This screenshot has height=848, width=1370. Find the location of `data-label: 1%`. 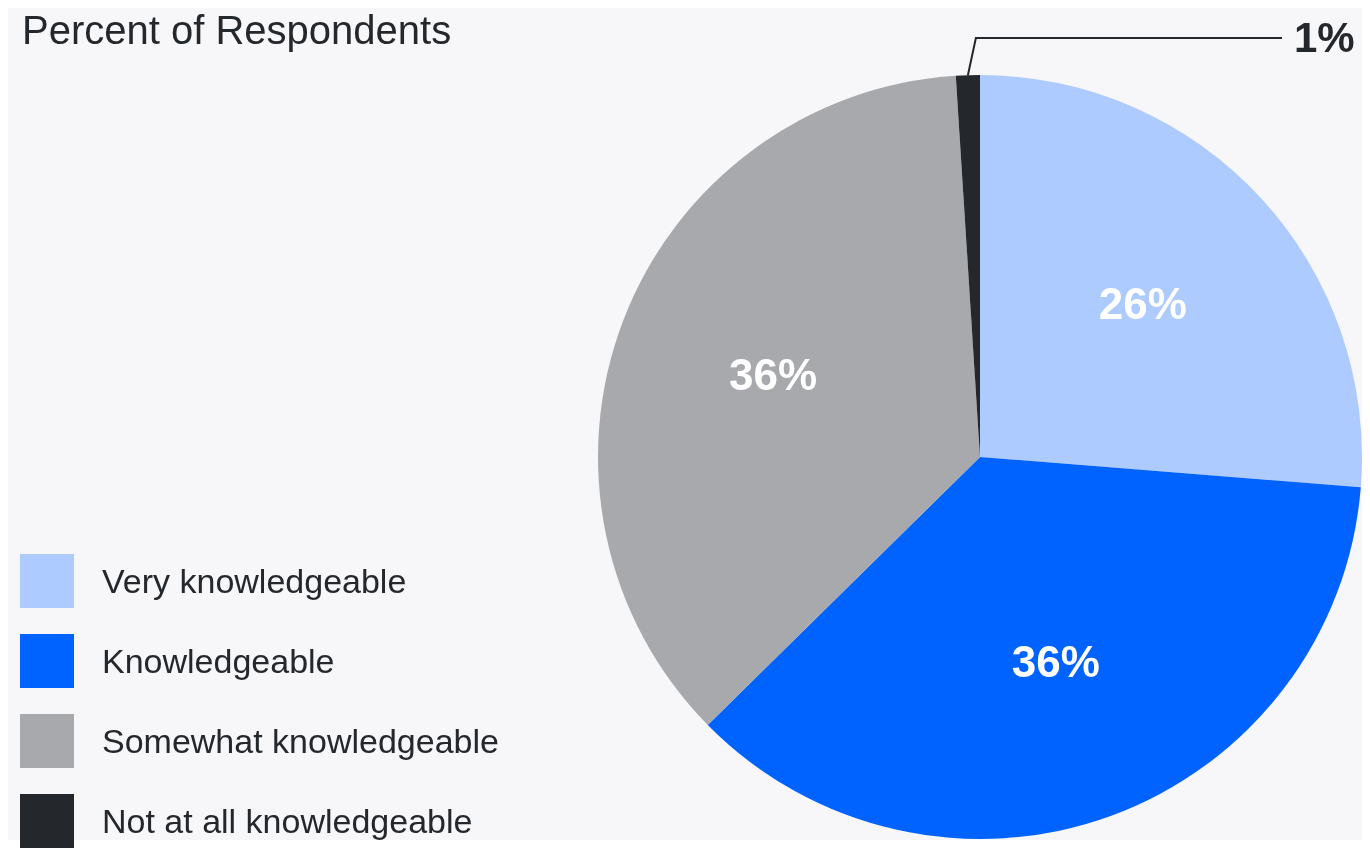

data-label: 1% is located at coordinates (1324, 37).